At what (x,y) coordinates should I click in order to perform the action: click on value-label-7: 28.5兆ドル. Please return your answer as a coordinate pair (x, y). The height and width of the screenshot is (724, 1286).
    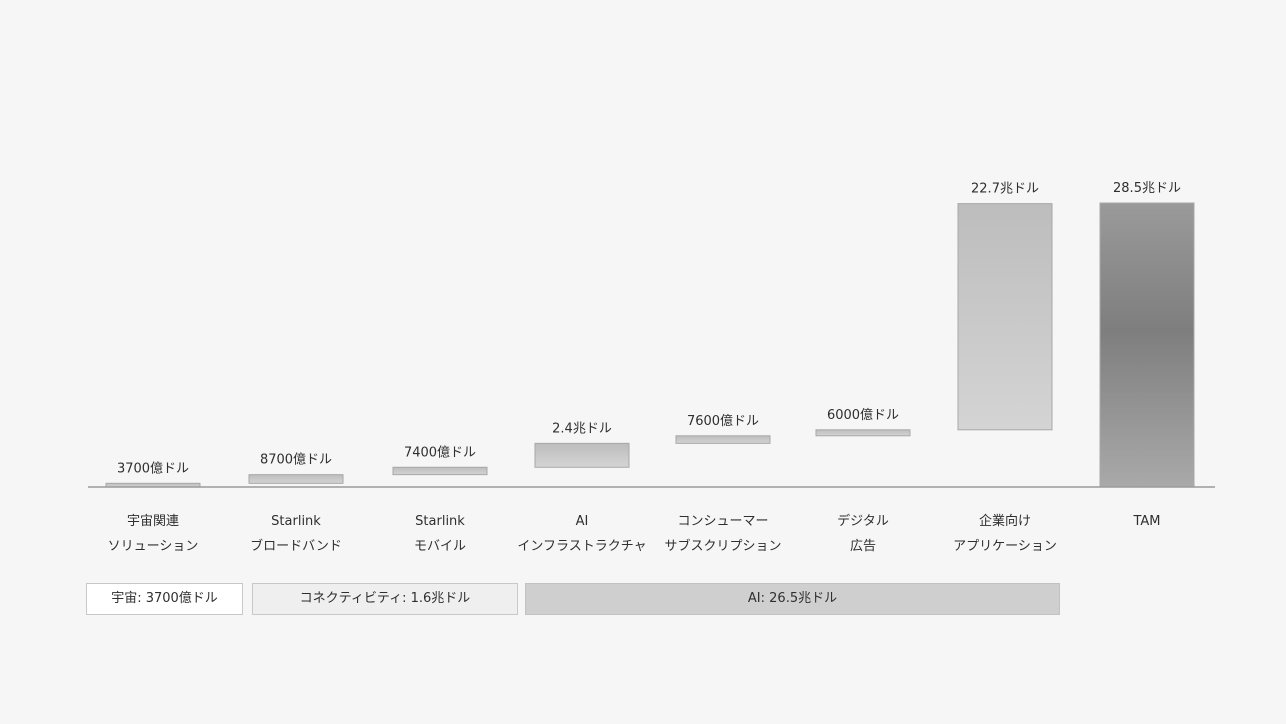
    Looking at the image, I should click on (1147, 188).